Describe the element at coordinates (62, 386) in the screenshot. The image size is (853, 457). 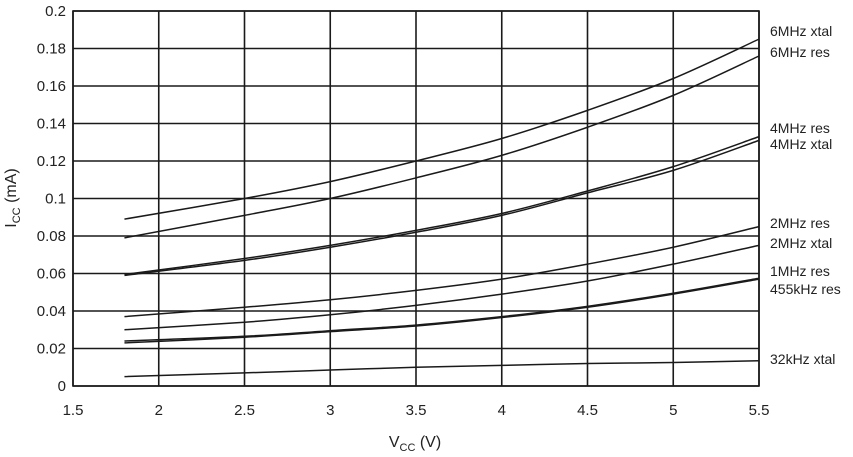
I see `y-tick-label: 0` at that location.